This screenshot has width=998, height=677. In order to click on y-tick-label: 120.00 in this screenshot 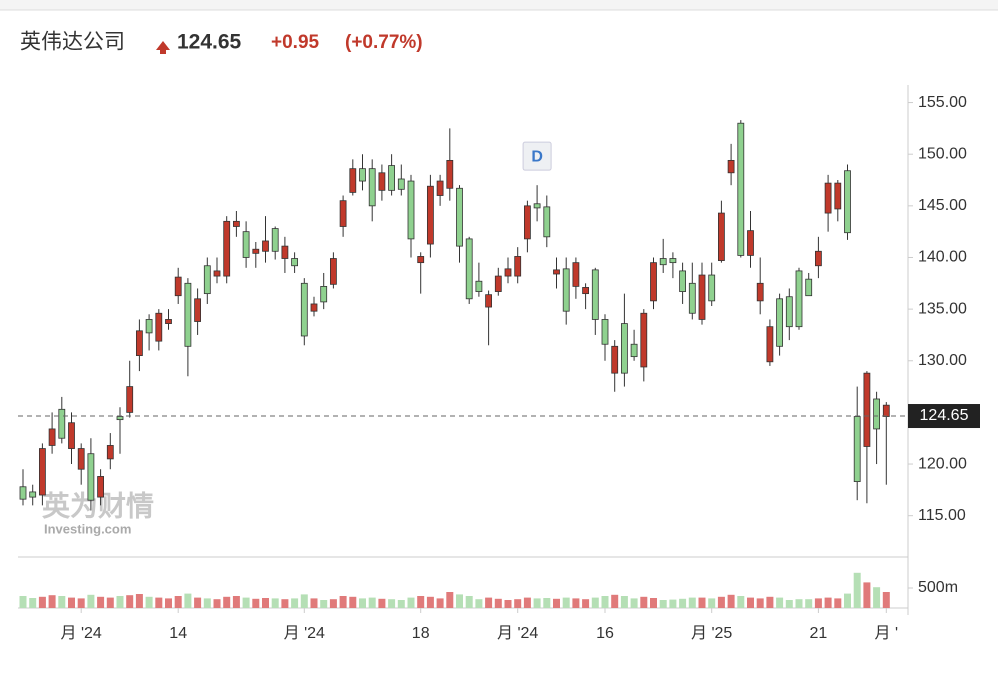, I will do `click(942, 463)`.